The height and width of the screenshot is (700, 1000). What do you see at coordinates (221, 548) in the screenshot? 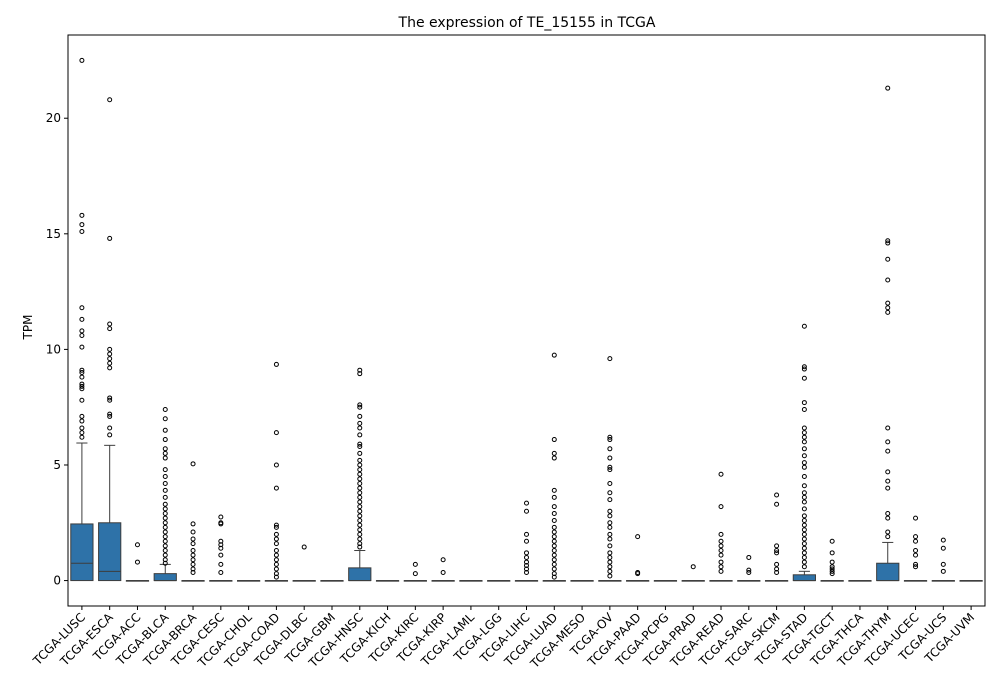
I see `box-tcga-cesc` at bounding box center [221, 548].